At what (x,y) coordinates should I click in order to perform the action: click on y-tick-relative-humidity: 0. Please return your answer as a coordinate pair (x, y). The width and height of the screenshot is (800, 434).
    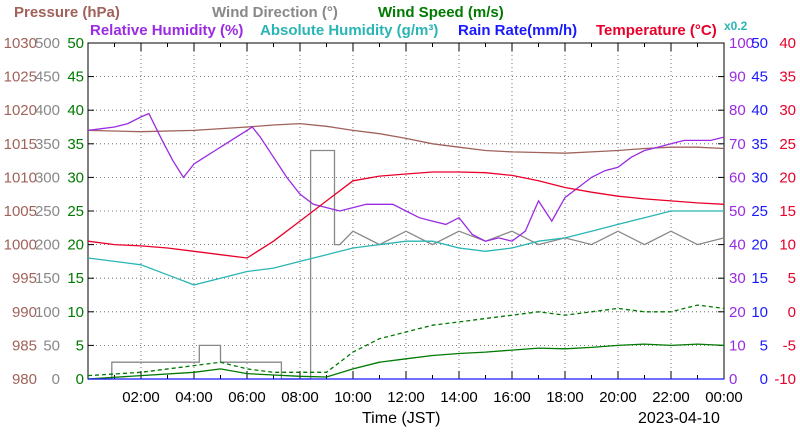
    Looking at the image, I should click on (733, 379).